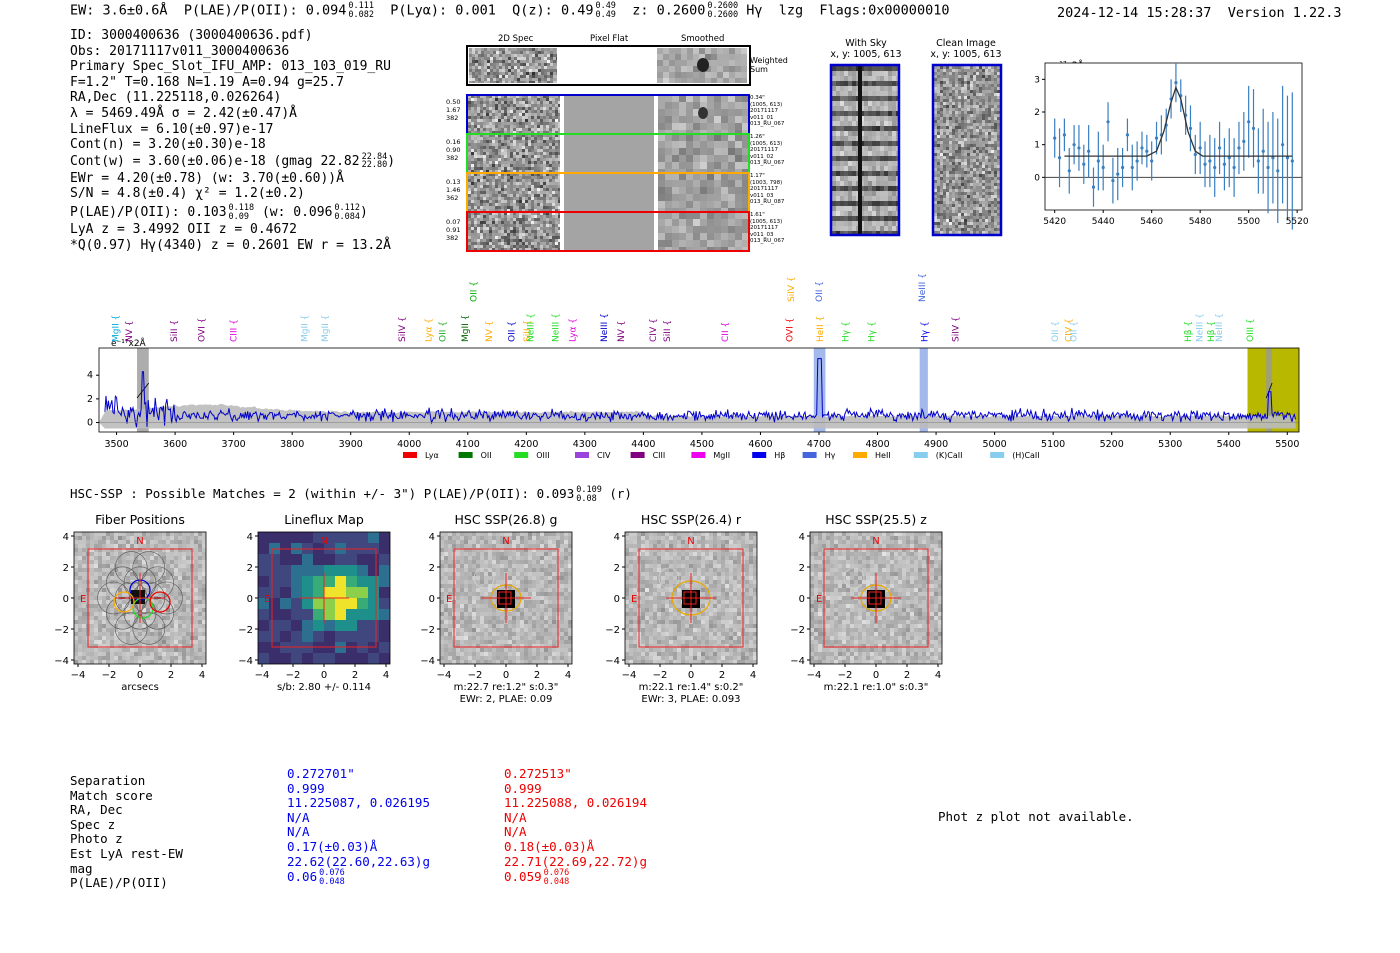 The image size is (1400, 953). Describe the element at coordinates (432, 455) in the screenshot. I see `legend-label: Lyα` at that location.